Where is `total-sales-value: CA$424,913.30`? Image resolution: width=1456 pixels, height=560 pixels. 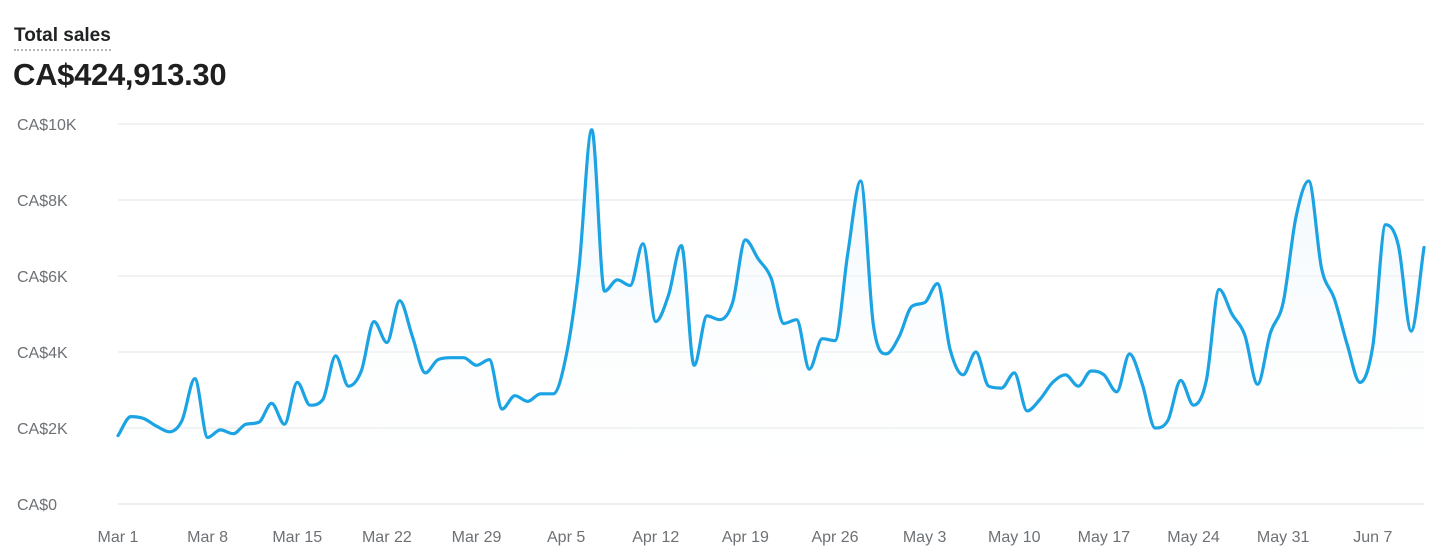
total-sales-value: CA$424,913.30 is located at coordinates (120, 74).